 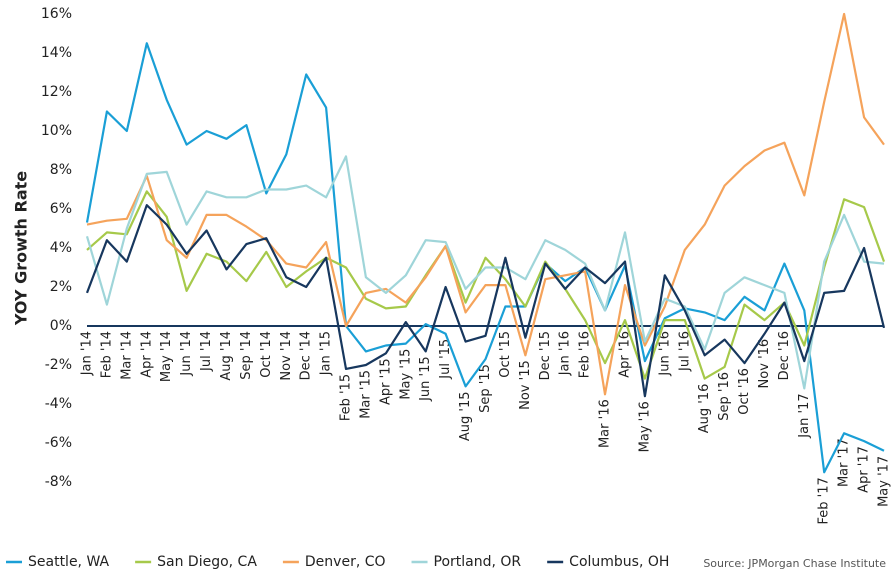 I want to click on x-tick-label: Jun '16, so click(x=664, y=354).